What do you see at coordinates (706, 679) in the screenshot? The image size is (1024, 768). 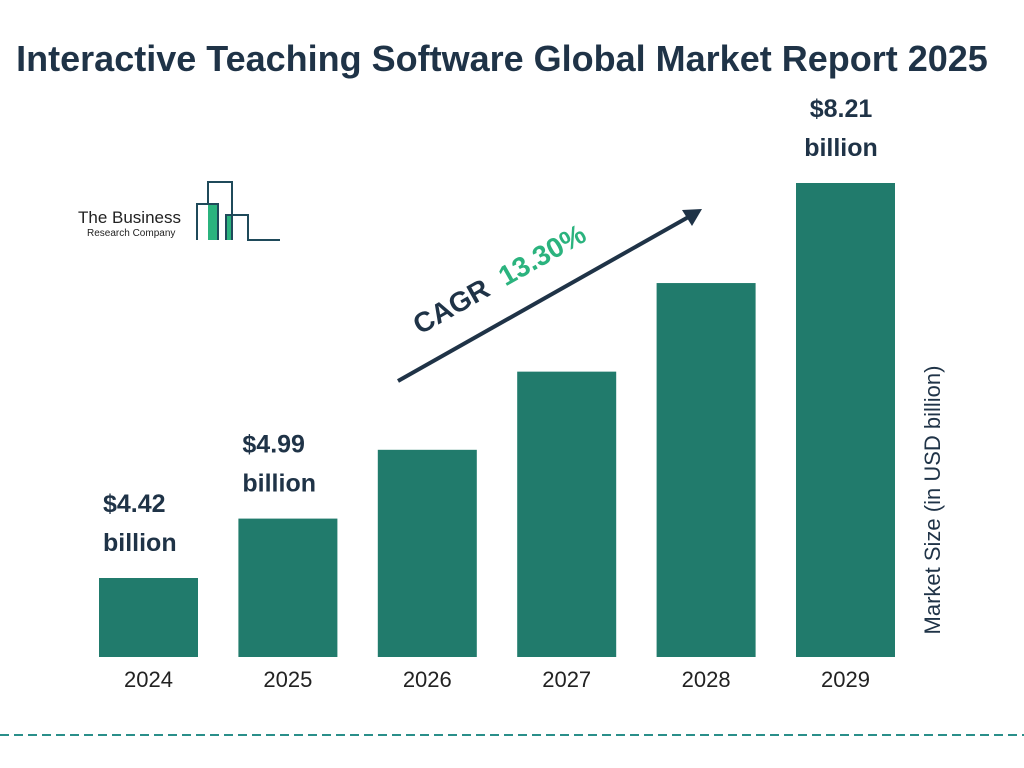 I see `x-tick-label: 2028` at bounding box center [706, 679].